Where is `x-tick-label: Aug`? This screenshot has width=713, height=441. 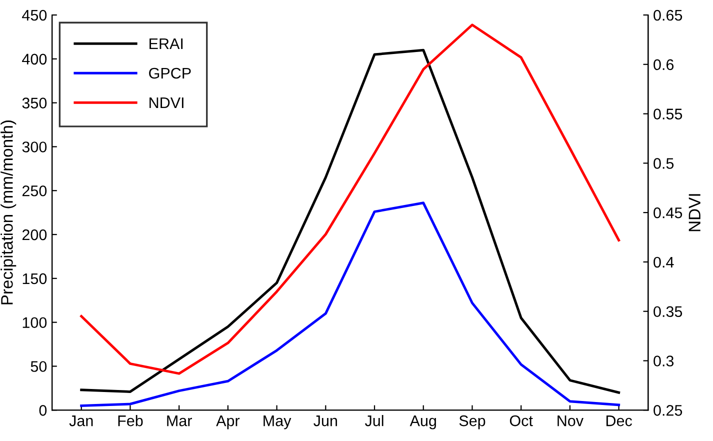 x-tick-label: Aug is located at coordinates (423, 423).